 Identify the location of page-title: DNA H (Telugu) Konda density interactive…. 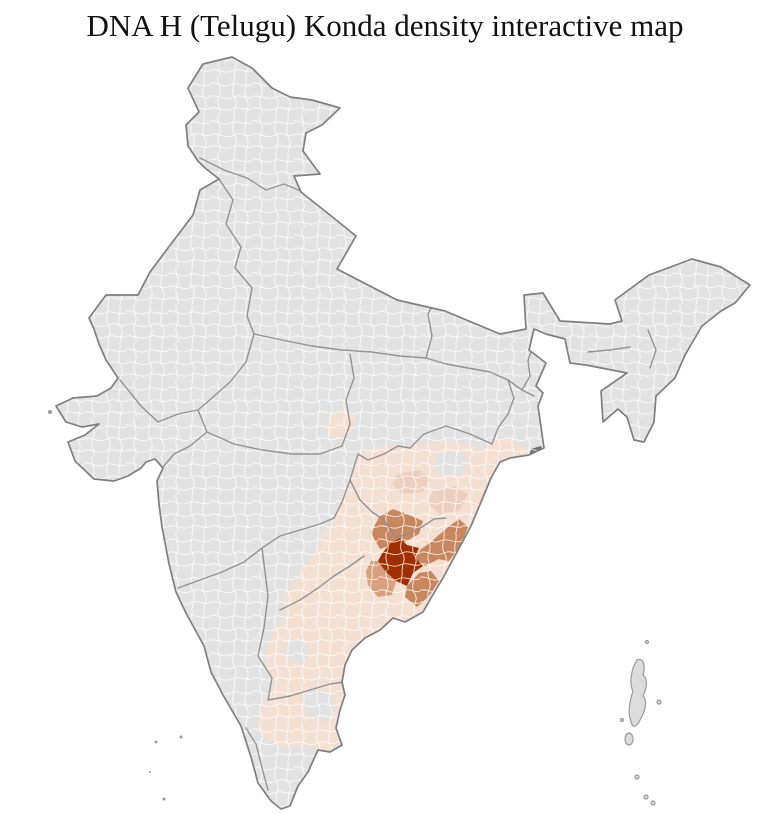
(385, 25).